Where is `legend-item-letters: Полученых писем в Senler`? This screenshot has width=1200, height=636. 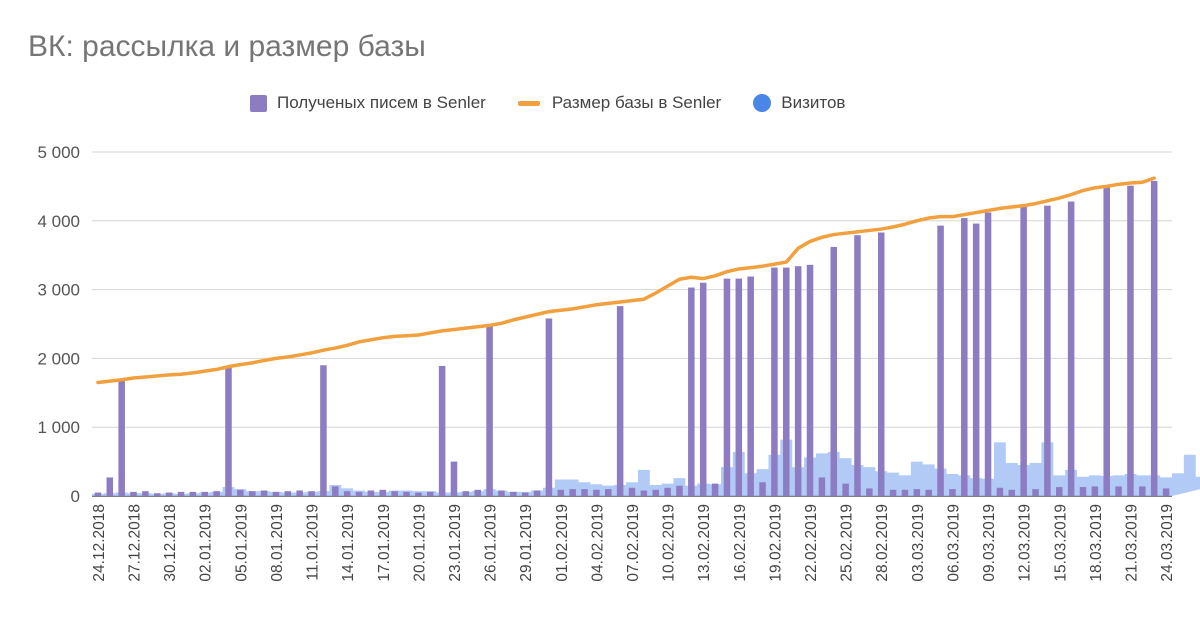
legend-item-letters: Полученых писем в Senler is located at coordinates (368, 103).